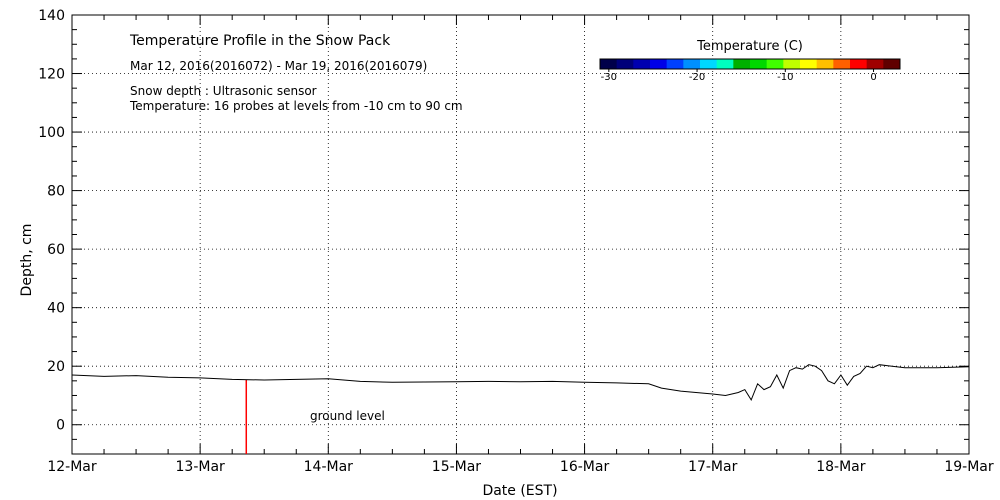  What do you see at coordinates (969, 467) in the screenshot?
I see `x-tick-label: 19-Mar` at bounding box center [969, 467].